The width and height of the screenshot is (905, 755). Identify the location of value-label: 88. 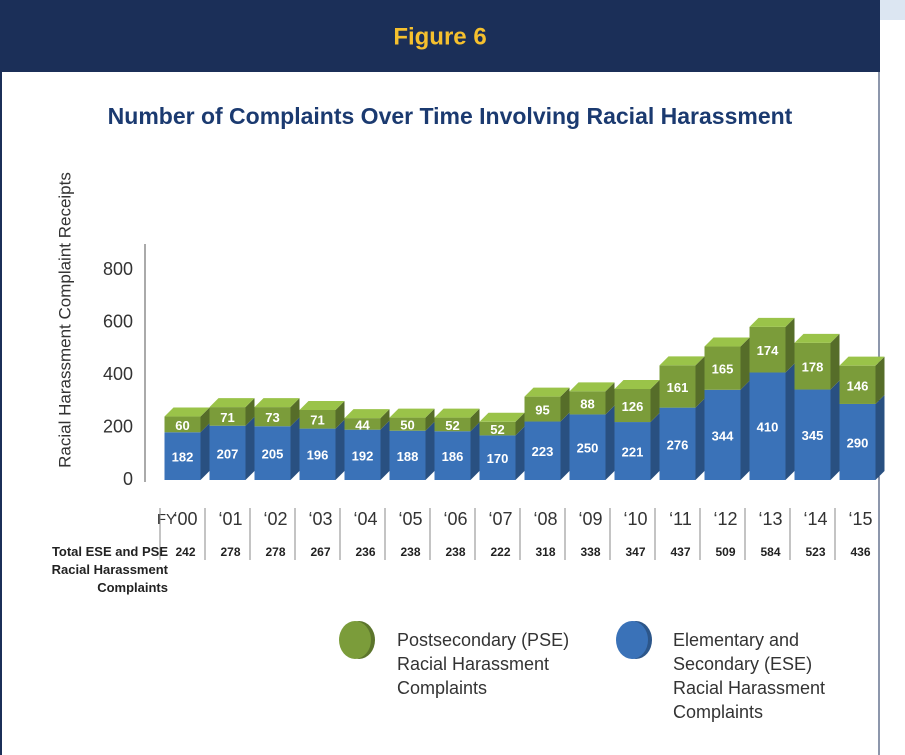
(587, 403).